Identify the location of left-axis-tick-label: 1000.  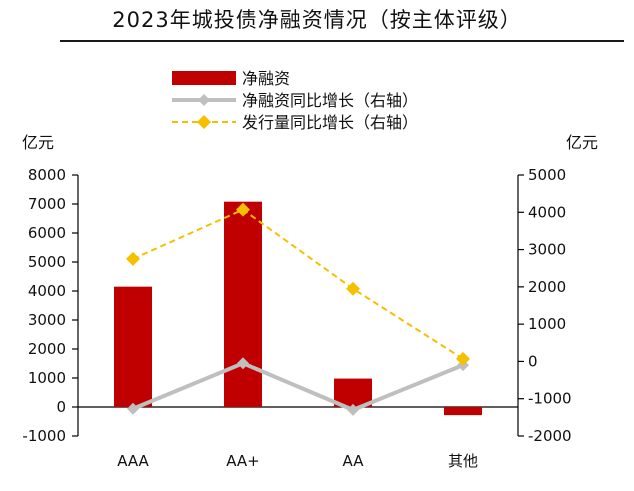
(47, 378).